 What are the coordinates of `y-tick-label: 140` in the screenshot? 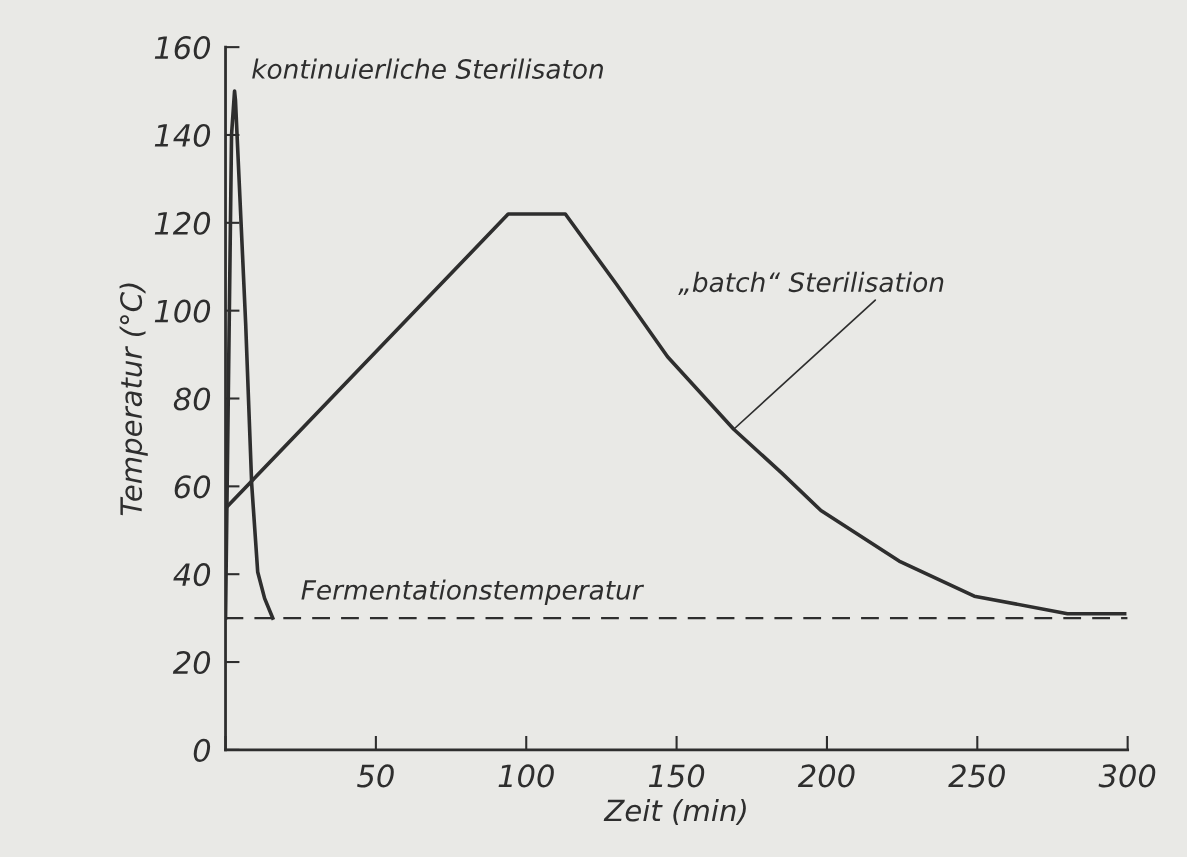 It's located at (182, 135).